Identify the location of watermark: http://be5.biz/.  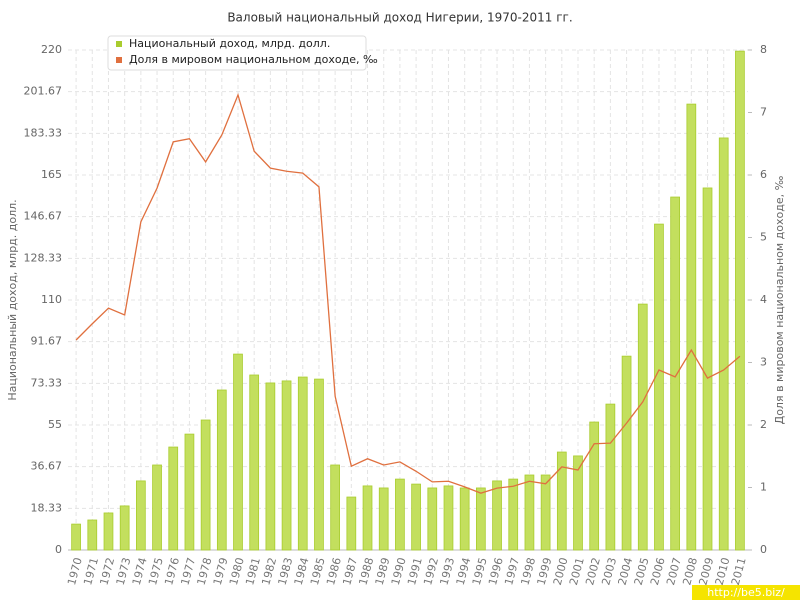
(746, 592).